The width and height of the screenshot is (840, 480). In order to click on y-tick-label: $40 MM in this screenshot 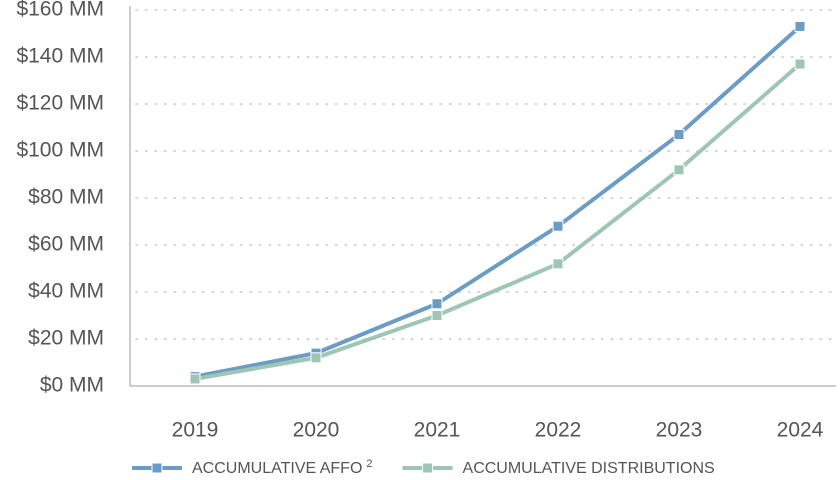, I will do `click(66, 291)`.